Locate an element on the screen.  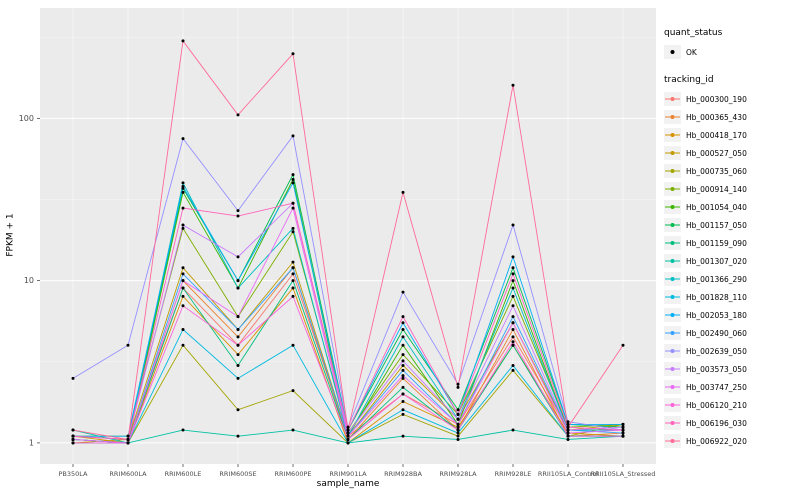
legend-item-label: OK is located at coordinates (691, 52).